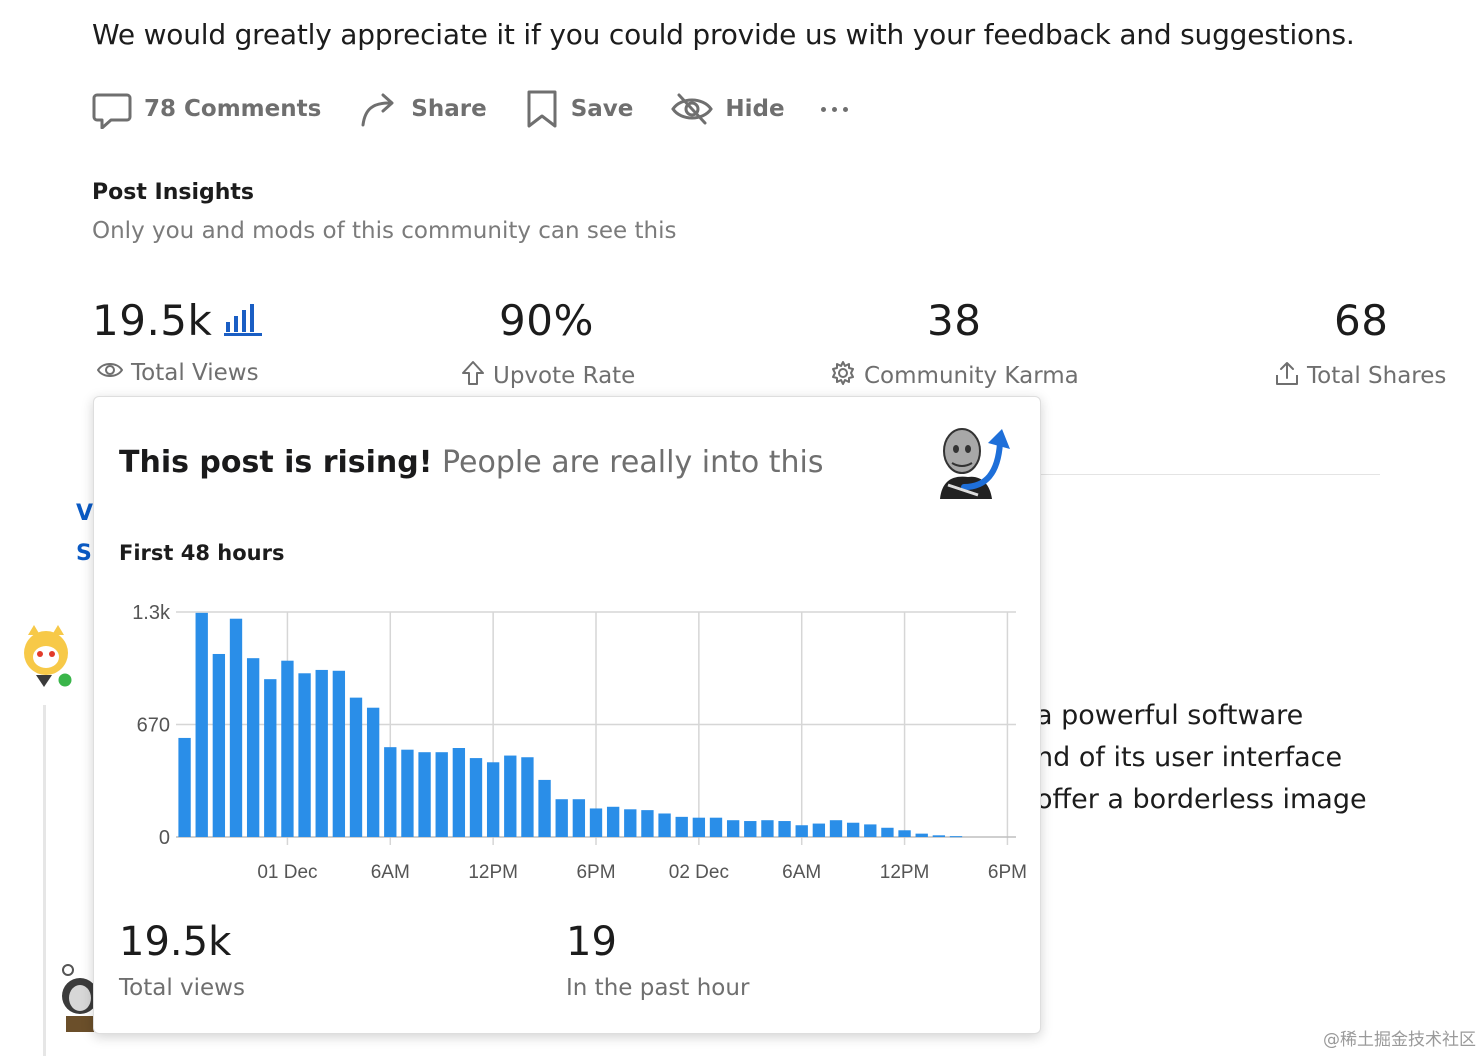  I want to click on save-label: Save, so click(602, 109).